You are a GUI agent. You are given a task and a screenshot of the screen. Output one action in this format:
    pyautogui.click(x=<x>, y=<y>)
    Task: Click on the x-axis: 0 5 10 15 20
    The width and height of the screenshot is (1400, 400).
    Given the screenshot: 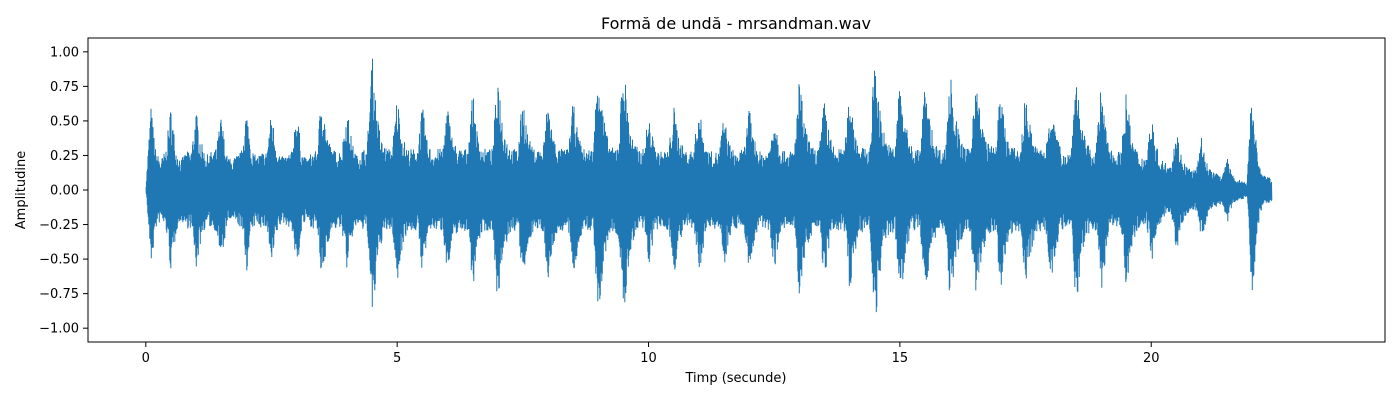 What is the action you would take?
    pyautogui.click(x=651, y=354)
    